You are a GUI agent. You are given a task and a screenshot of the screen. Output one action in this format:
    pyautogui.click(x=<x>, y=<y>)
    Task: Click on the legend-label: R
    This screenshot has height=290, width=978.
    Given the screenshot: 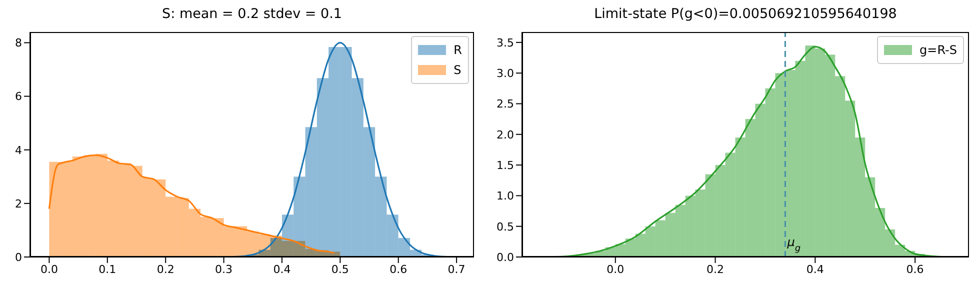 What is the action you would take?
    pyautogui.click(x=458, y=50)
    